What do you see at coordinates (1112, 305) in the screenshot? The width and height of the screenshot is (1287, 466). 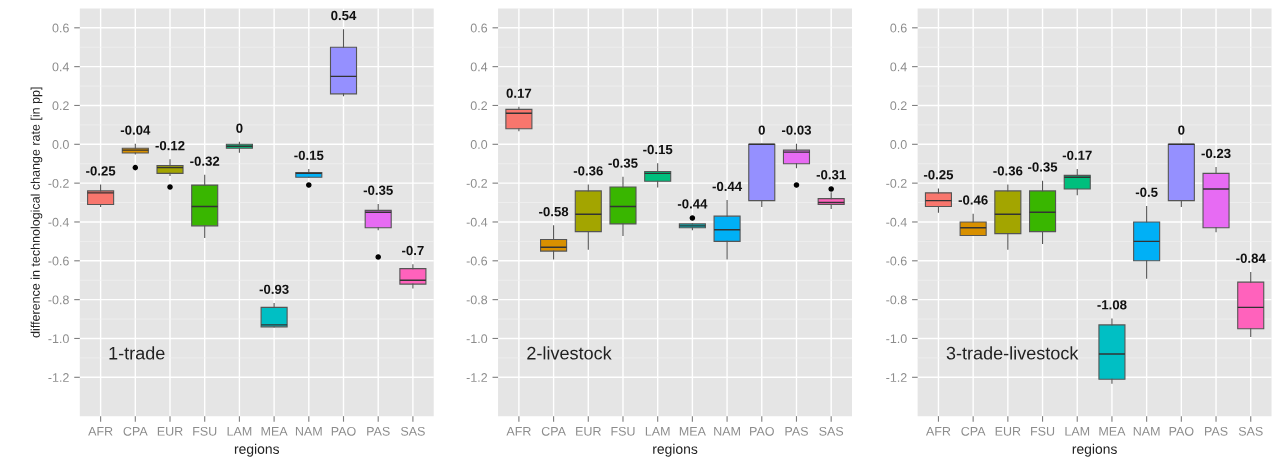 I see `annotation: -1.08` at bounding box center [1112, 305].